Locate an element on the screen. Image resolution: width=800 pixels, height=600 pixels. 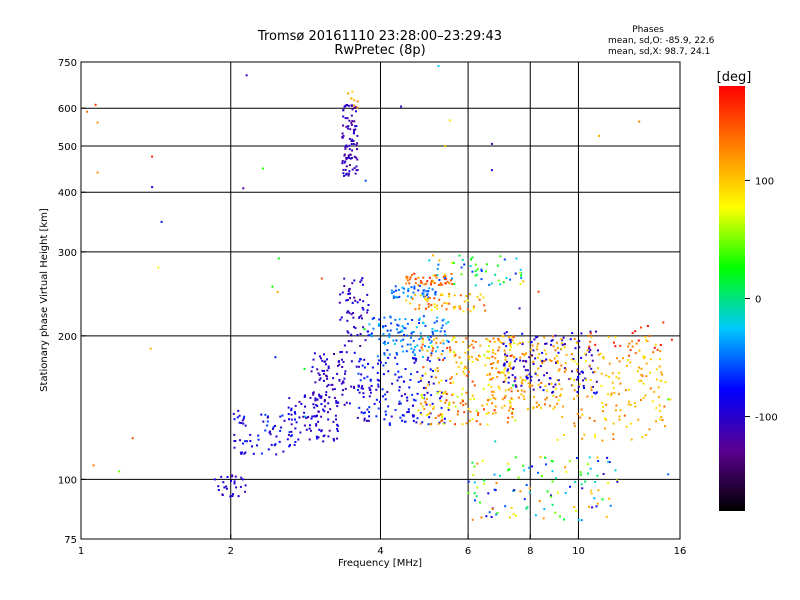
y-tick-label: 75 is located at coordinates (70, 540).